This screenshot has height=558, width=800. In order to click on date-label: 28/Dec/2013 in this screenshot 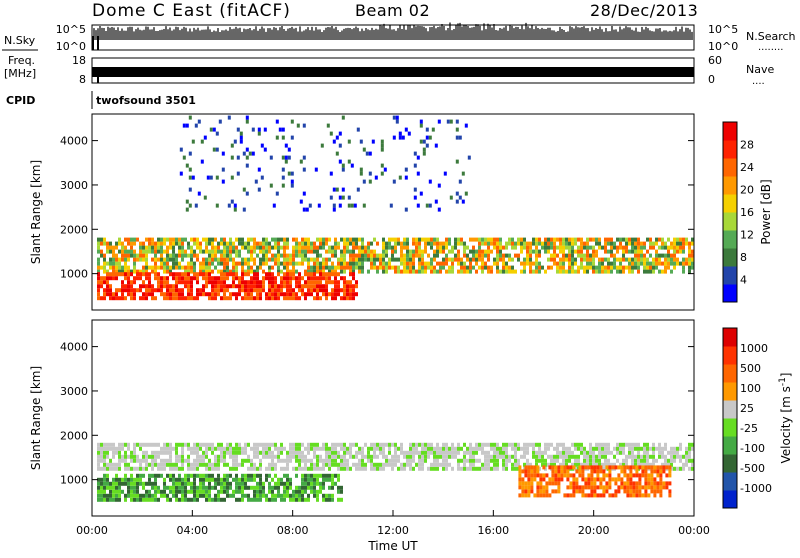, I will do `click(644, 10)`.